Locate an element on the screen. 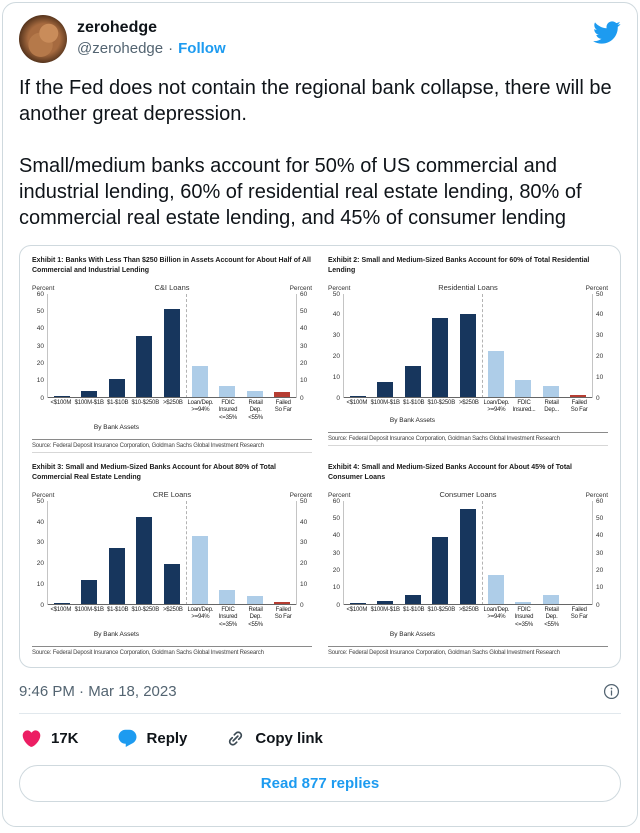  reply-bubble-icon is located at coordinates (127, 738).